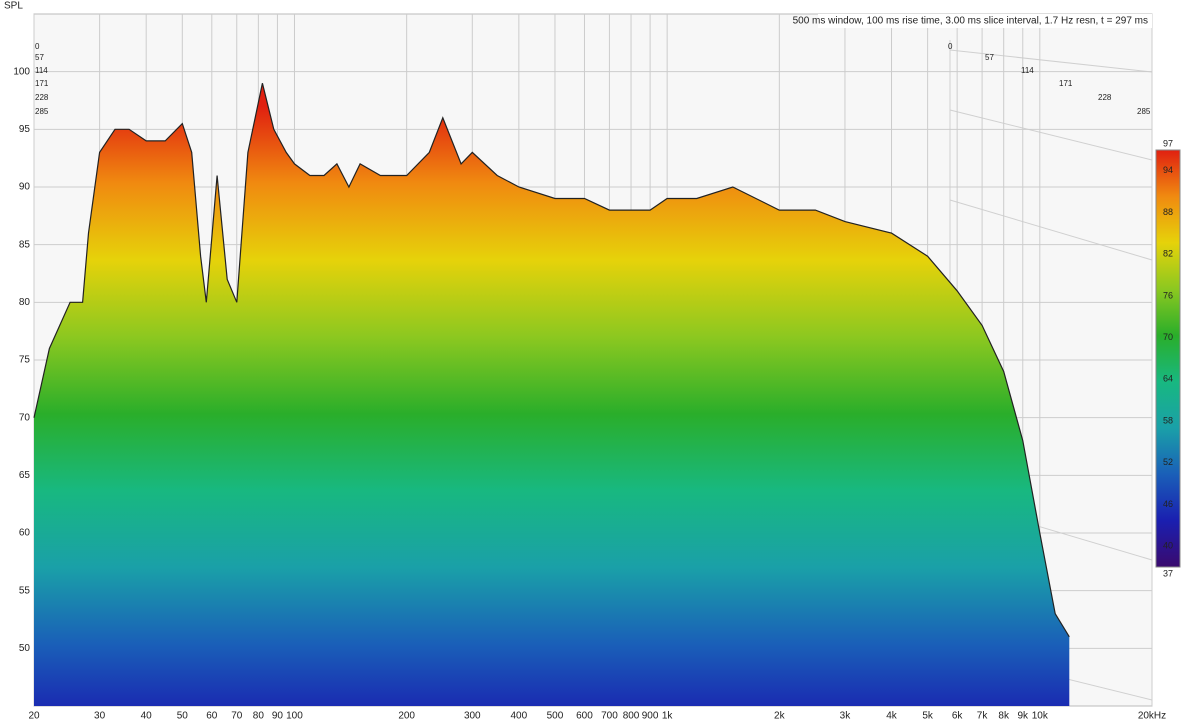 This screenshot has width=1200, height=724. What do you see at coordinates (34, 716) in the screenshot?
I see `x-tick-label: 20` at bounding box center [34, 716].